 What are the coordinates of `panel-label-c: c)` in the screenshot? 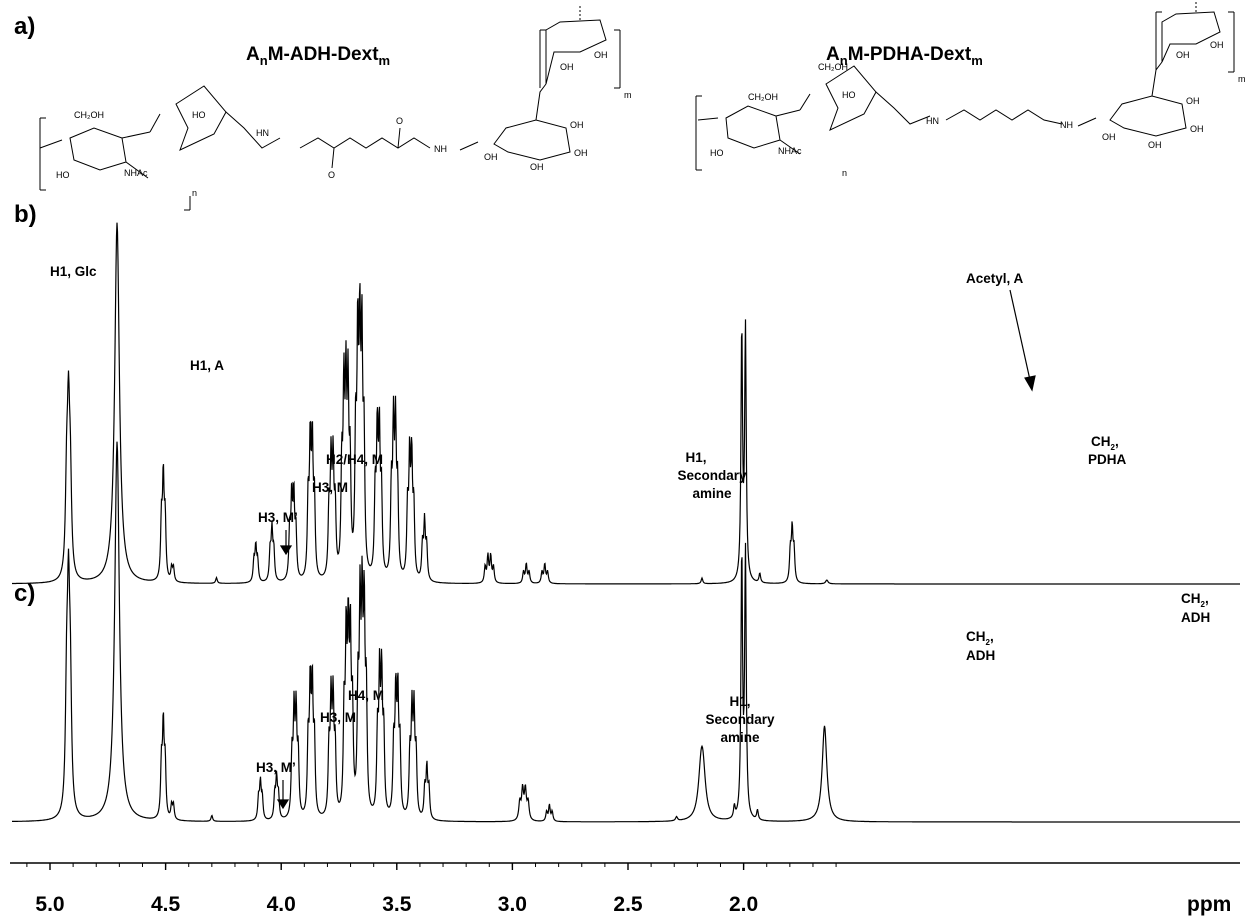 It's located at (24, 593).